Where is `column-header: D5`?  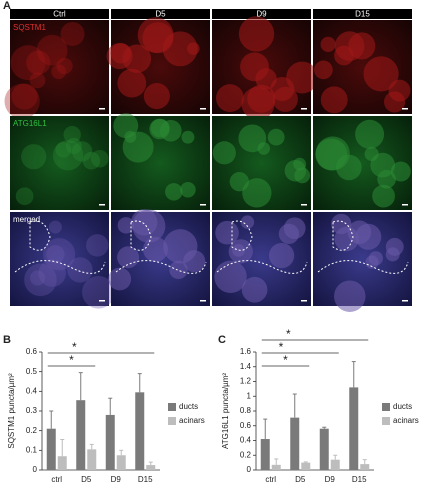
column-header: D5 is located at coordinates (160, 14).